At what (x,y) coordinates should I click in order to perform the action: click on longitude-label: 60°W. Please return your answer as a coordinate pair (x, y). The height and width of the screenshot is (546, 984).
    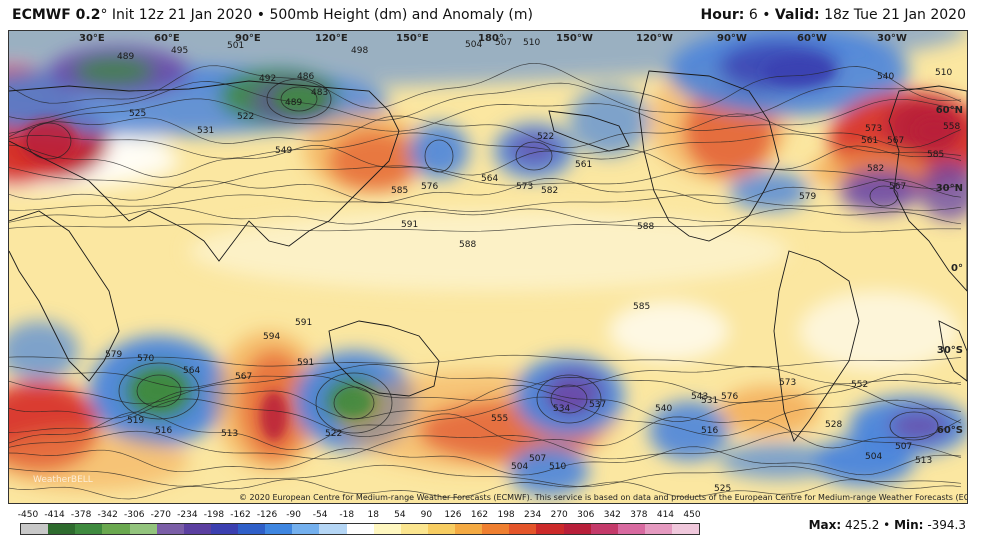
    Looking at the image, I should click on (812, 38).